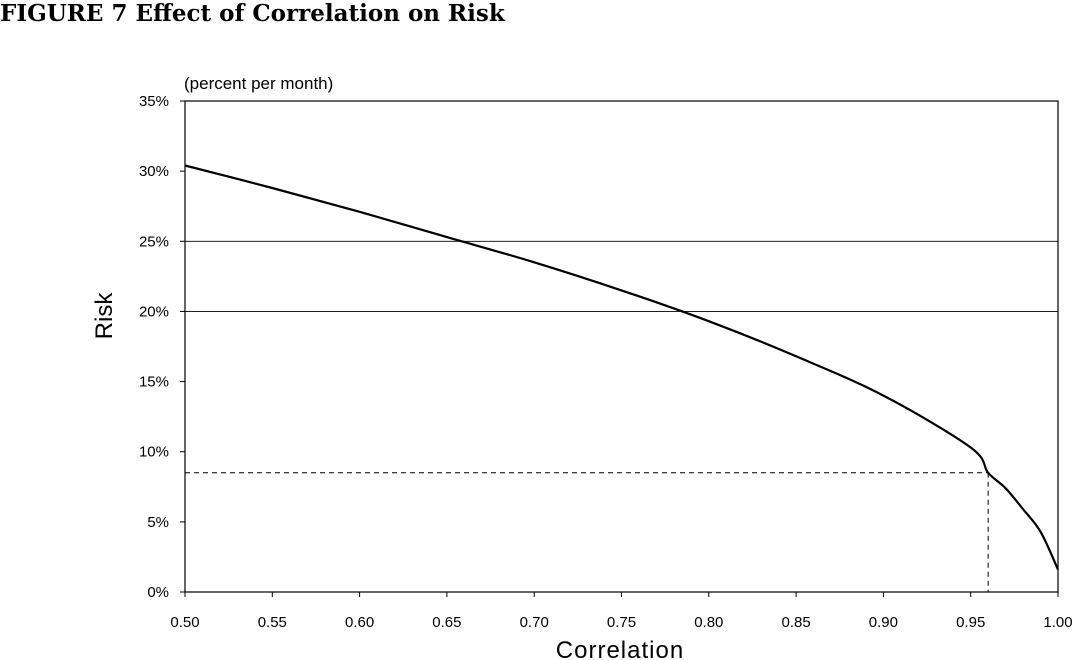  I want to click on y-tick-label: 0%, so click(158, 592).